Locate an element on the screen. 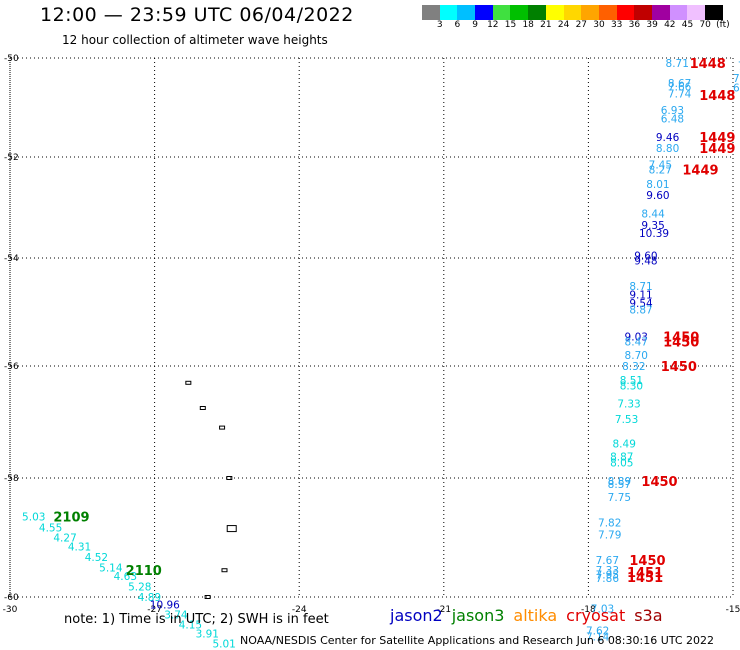 This screenshot has height=650, width=740. swh-value: 8.71 is located at coordinates (677, 64).